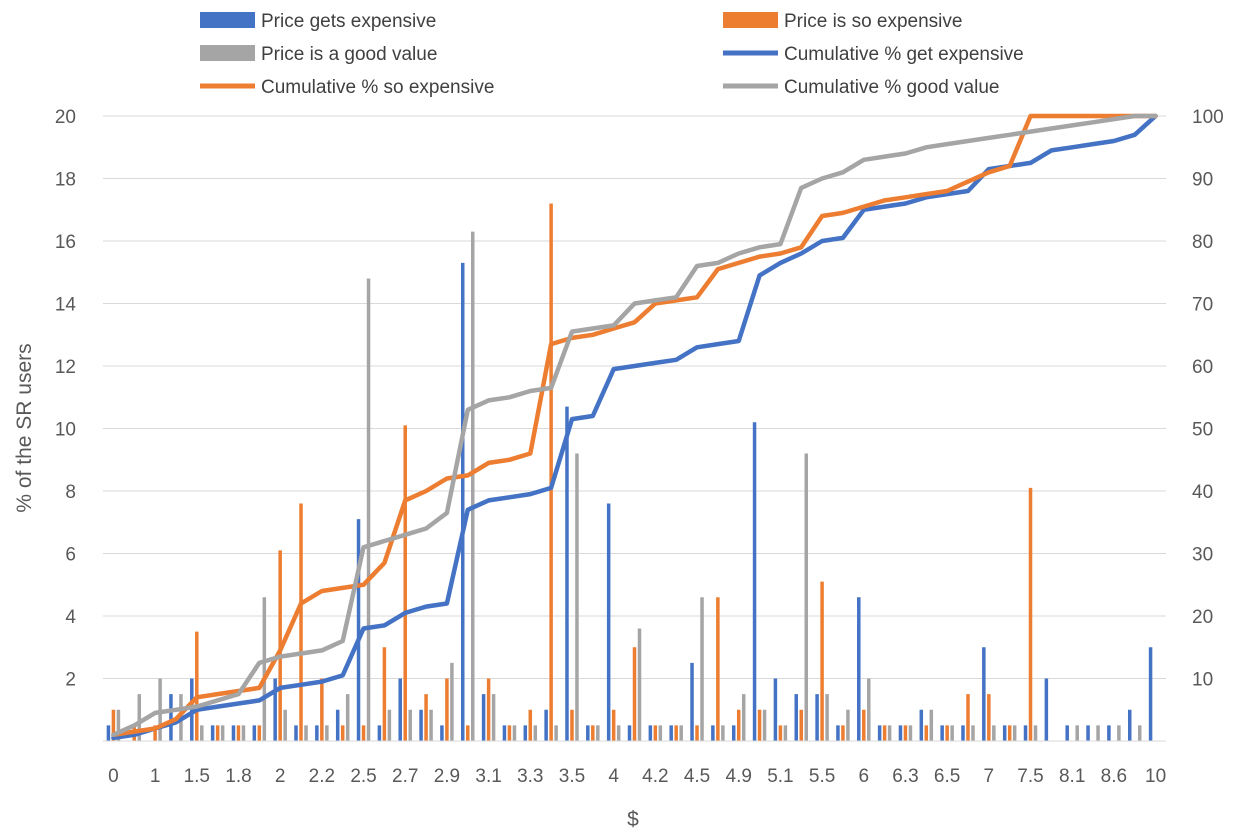 Image resolution: width=1239 pixels, height=836 pixels. I want to click on x-tick-label: 3.1, so click(488, 776).